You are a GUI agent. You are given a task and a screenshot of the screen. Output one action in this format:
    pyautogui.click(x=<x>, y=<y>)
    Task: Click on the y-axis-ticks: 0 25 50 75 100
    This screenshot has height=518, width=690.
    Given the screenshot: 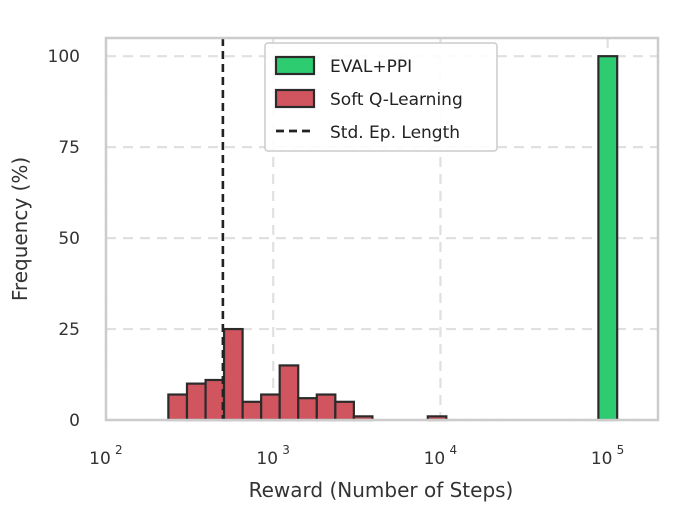 What is the action you would take?
    pyautogui.click(x=64, y=239)
    